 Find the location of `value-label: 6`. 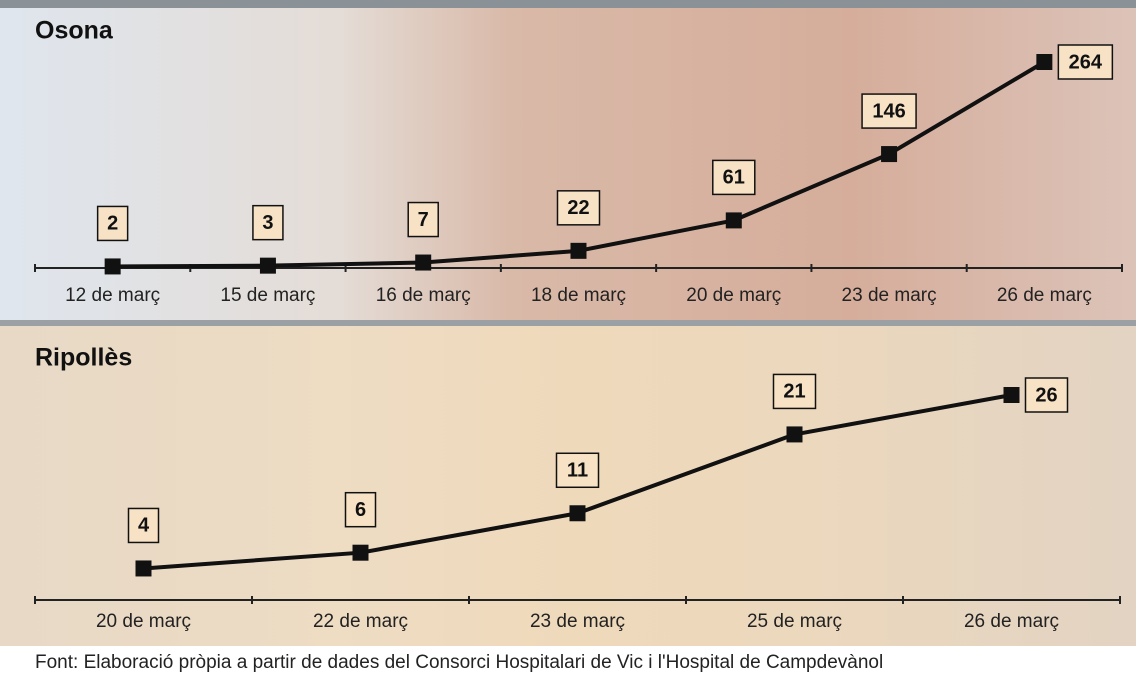

value-label: 6 is located at coordinates (360, 510).